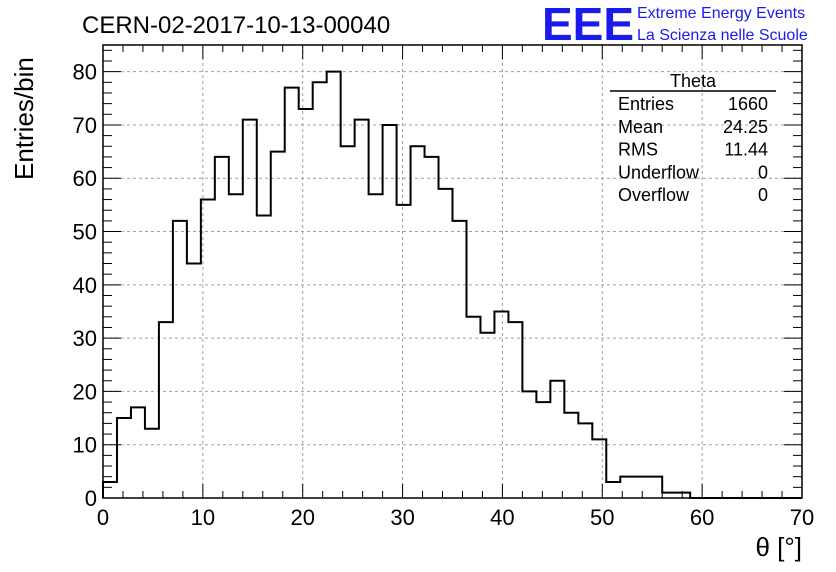 The width and height of the screenshot is (836, 572). I want to click on stats-label: Underflow, so click(659, 172).